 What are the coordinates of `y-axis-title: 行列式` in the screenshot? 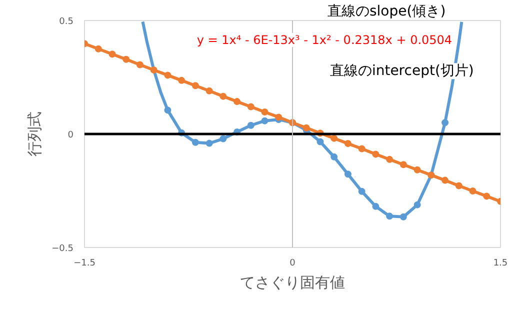 It's located at (35, 134).